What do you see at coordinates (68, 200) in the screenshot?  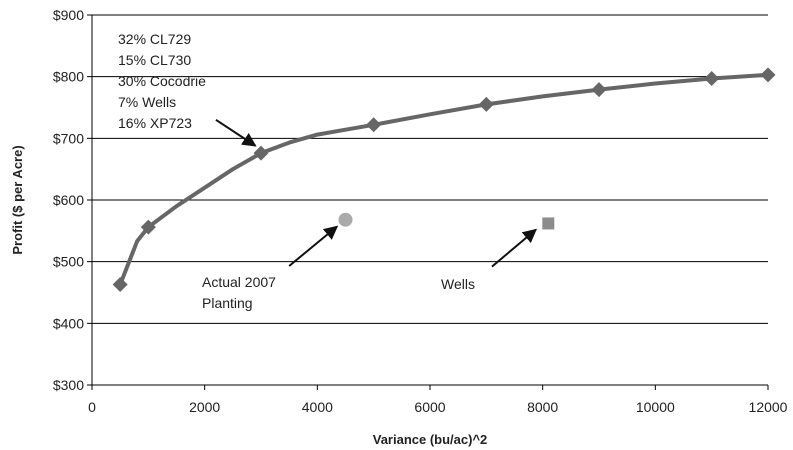 I see `y-tick-label: $600` at bounding box center [68, 200].